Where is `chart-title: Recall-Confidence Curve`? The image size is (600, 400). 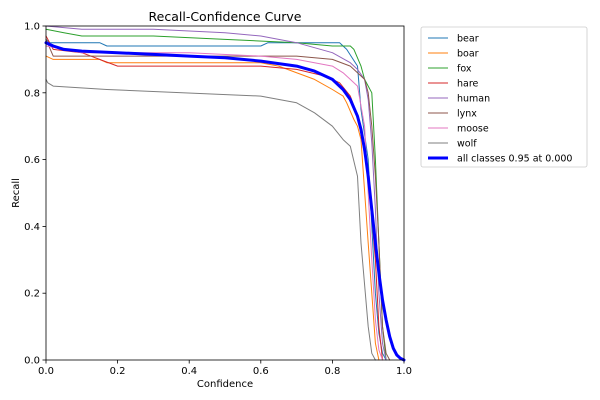 chart-title: Recall-Confidence Curve is located at coordinates (225, 16).